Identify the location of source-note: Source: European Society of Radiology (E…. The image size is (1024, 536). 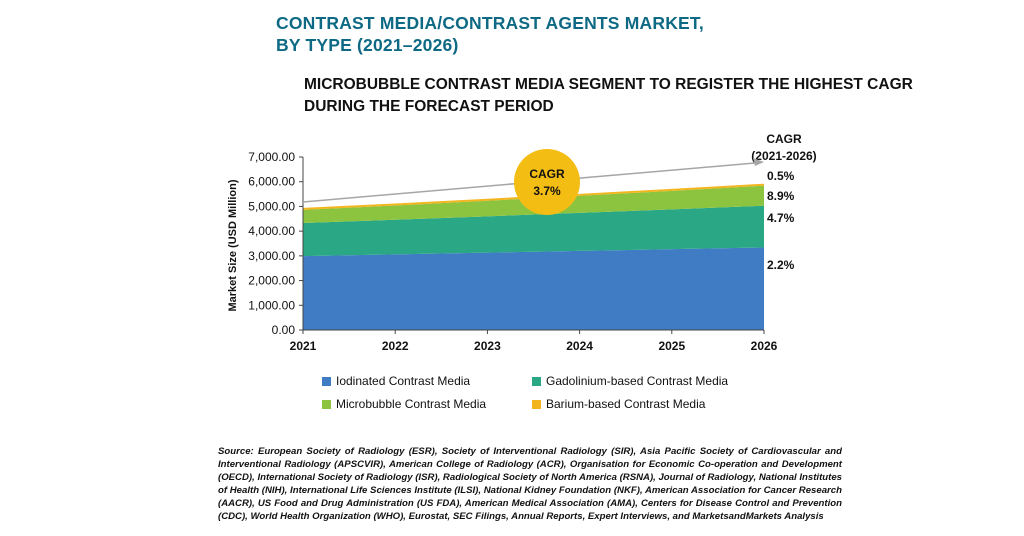
(530, 484).